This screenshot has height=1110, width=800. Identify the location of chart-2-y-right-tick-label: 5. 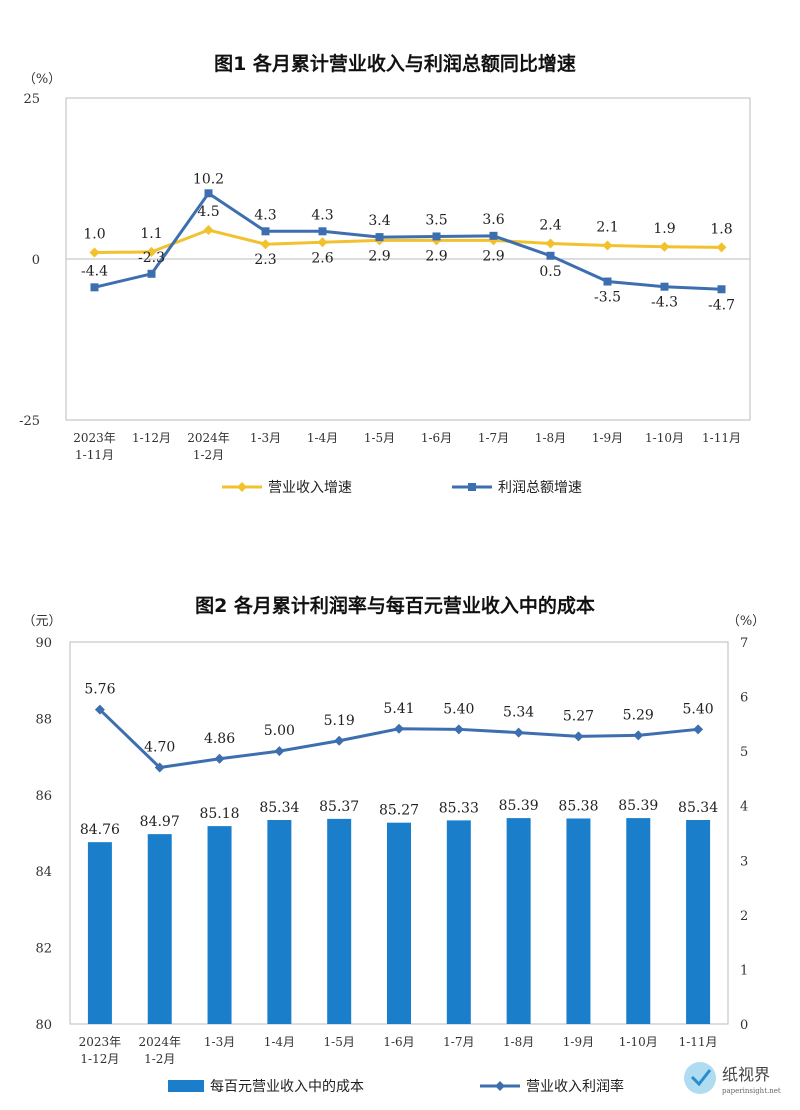
(744, 752).